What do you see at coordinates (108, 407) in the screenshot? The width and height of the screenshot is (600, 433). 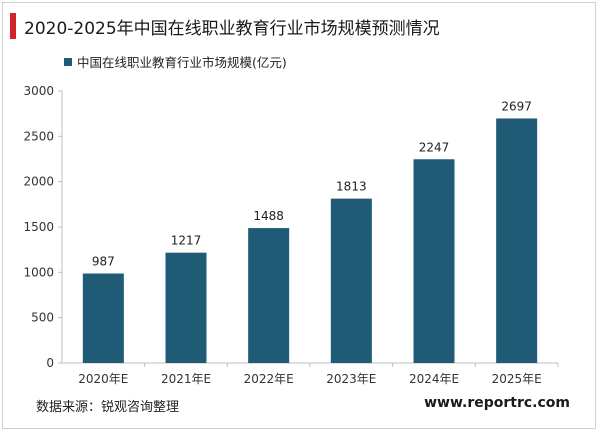 I see `data-source: 数据来源：锐观咨询整理` at bounding box center [108, 407].